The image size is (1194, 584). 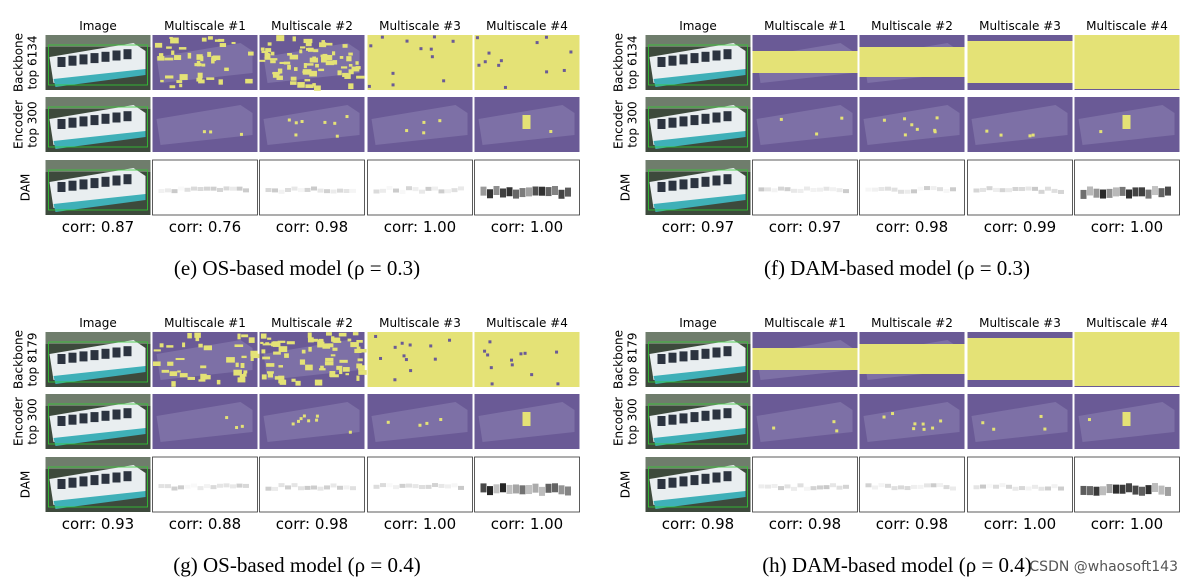 I want to click on caption: (f) DAM-based model (ρ = 0.3), so click(x=897, y=268).